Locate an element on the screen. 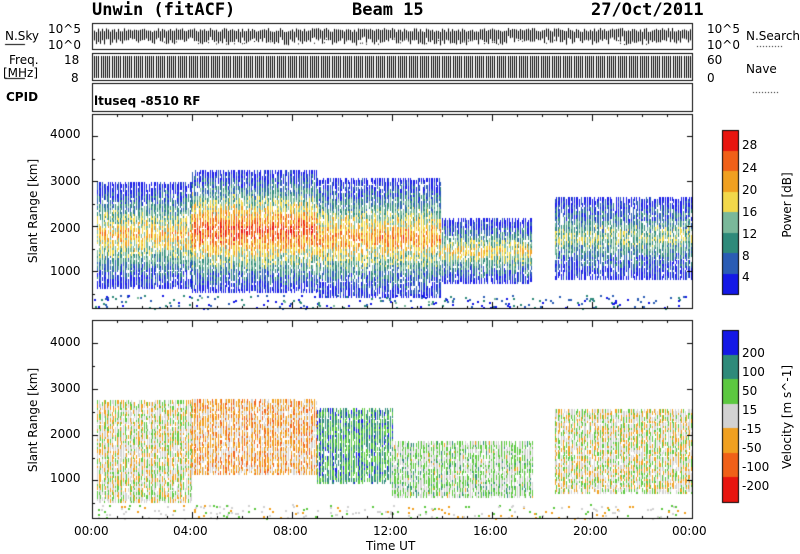 The height and width of the screenshot is (554, 800). velocity-ytick-4000: 4000 is located at coordinates (65, 342).